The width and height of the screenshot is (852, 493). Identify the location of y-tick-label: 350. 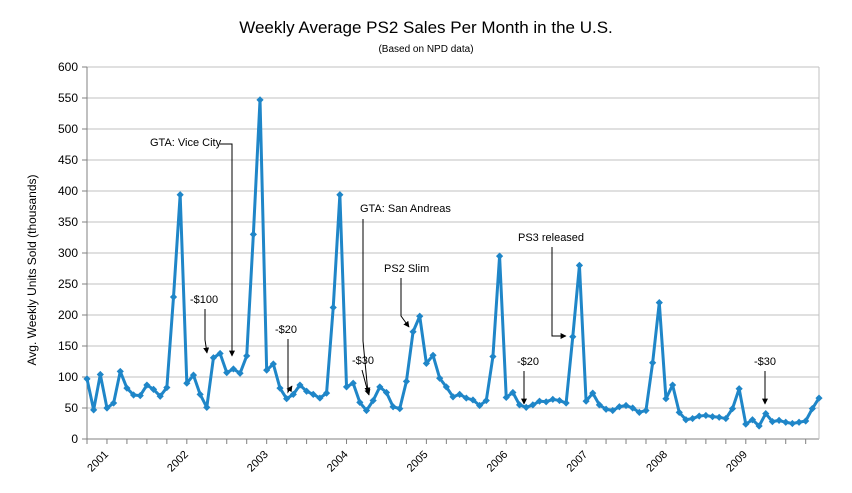
(68, 222).